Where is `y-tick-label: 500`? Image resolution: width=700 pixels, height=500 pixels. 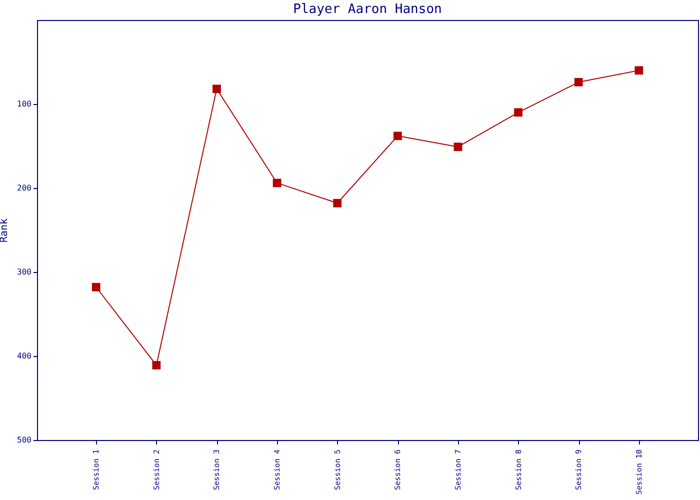 y-tick-label: 500 is located at coordinates (24, 440).